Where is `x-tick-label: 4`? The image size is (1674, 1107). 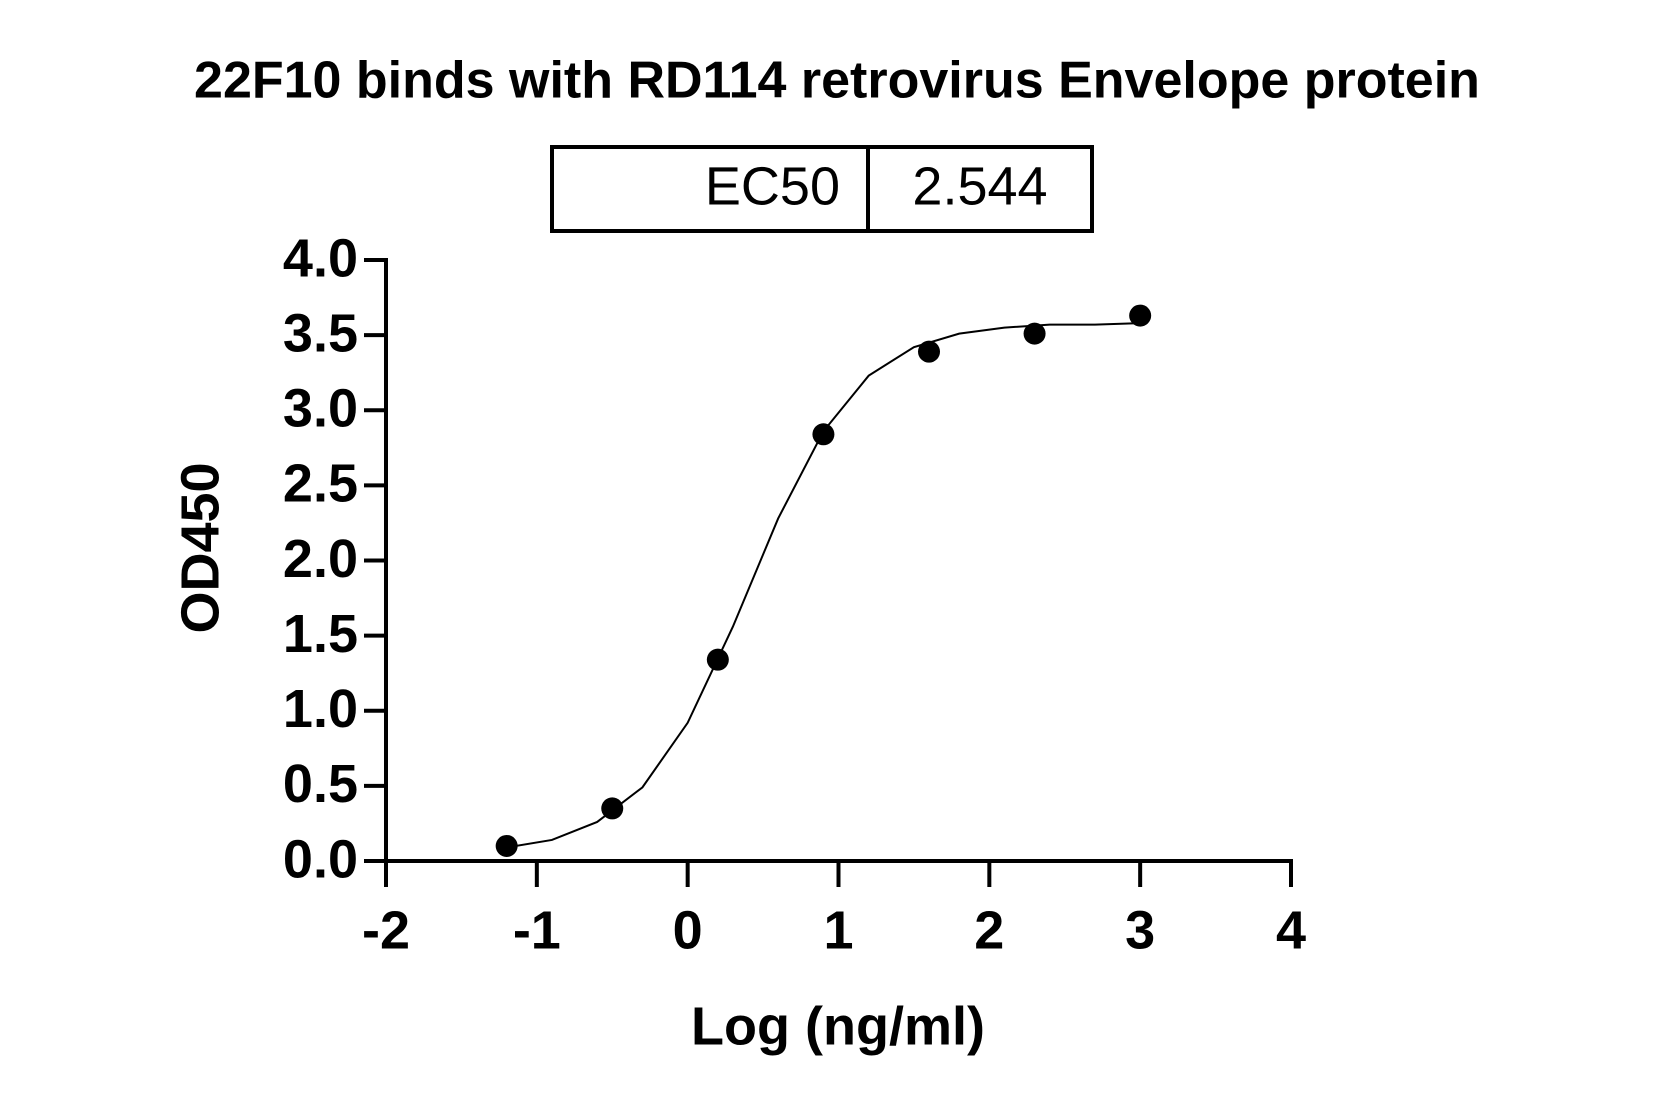
x-tick-label: 4 is located at coordinates (1291, 930).